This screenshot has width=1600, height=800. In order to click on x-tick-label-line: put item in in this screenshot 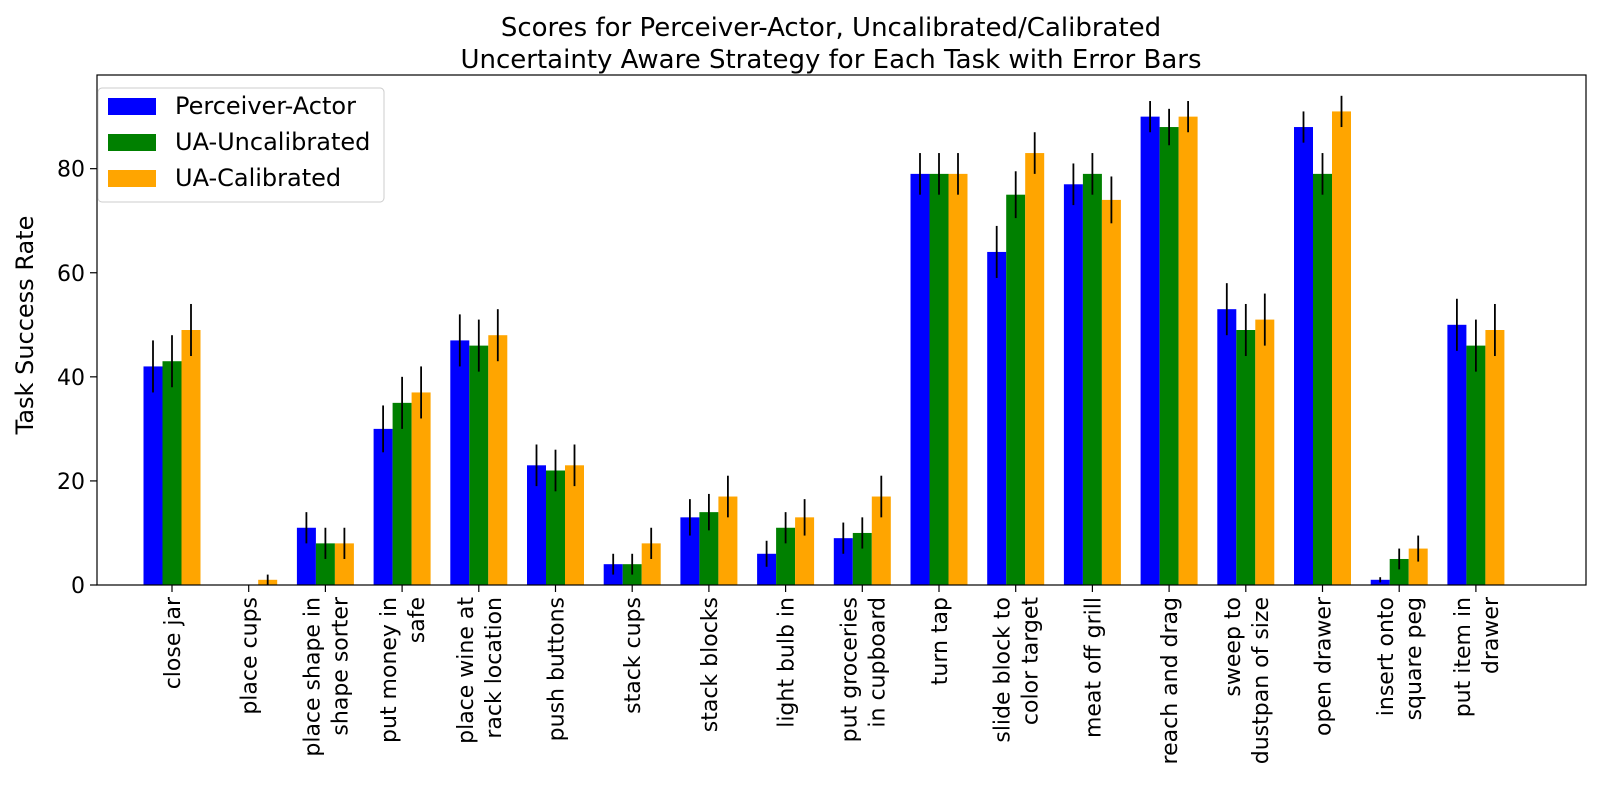, I will do `click(1463, 657)`.